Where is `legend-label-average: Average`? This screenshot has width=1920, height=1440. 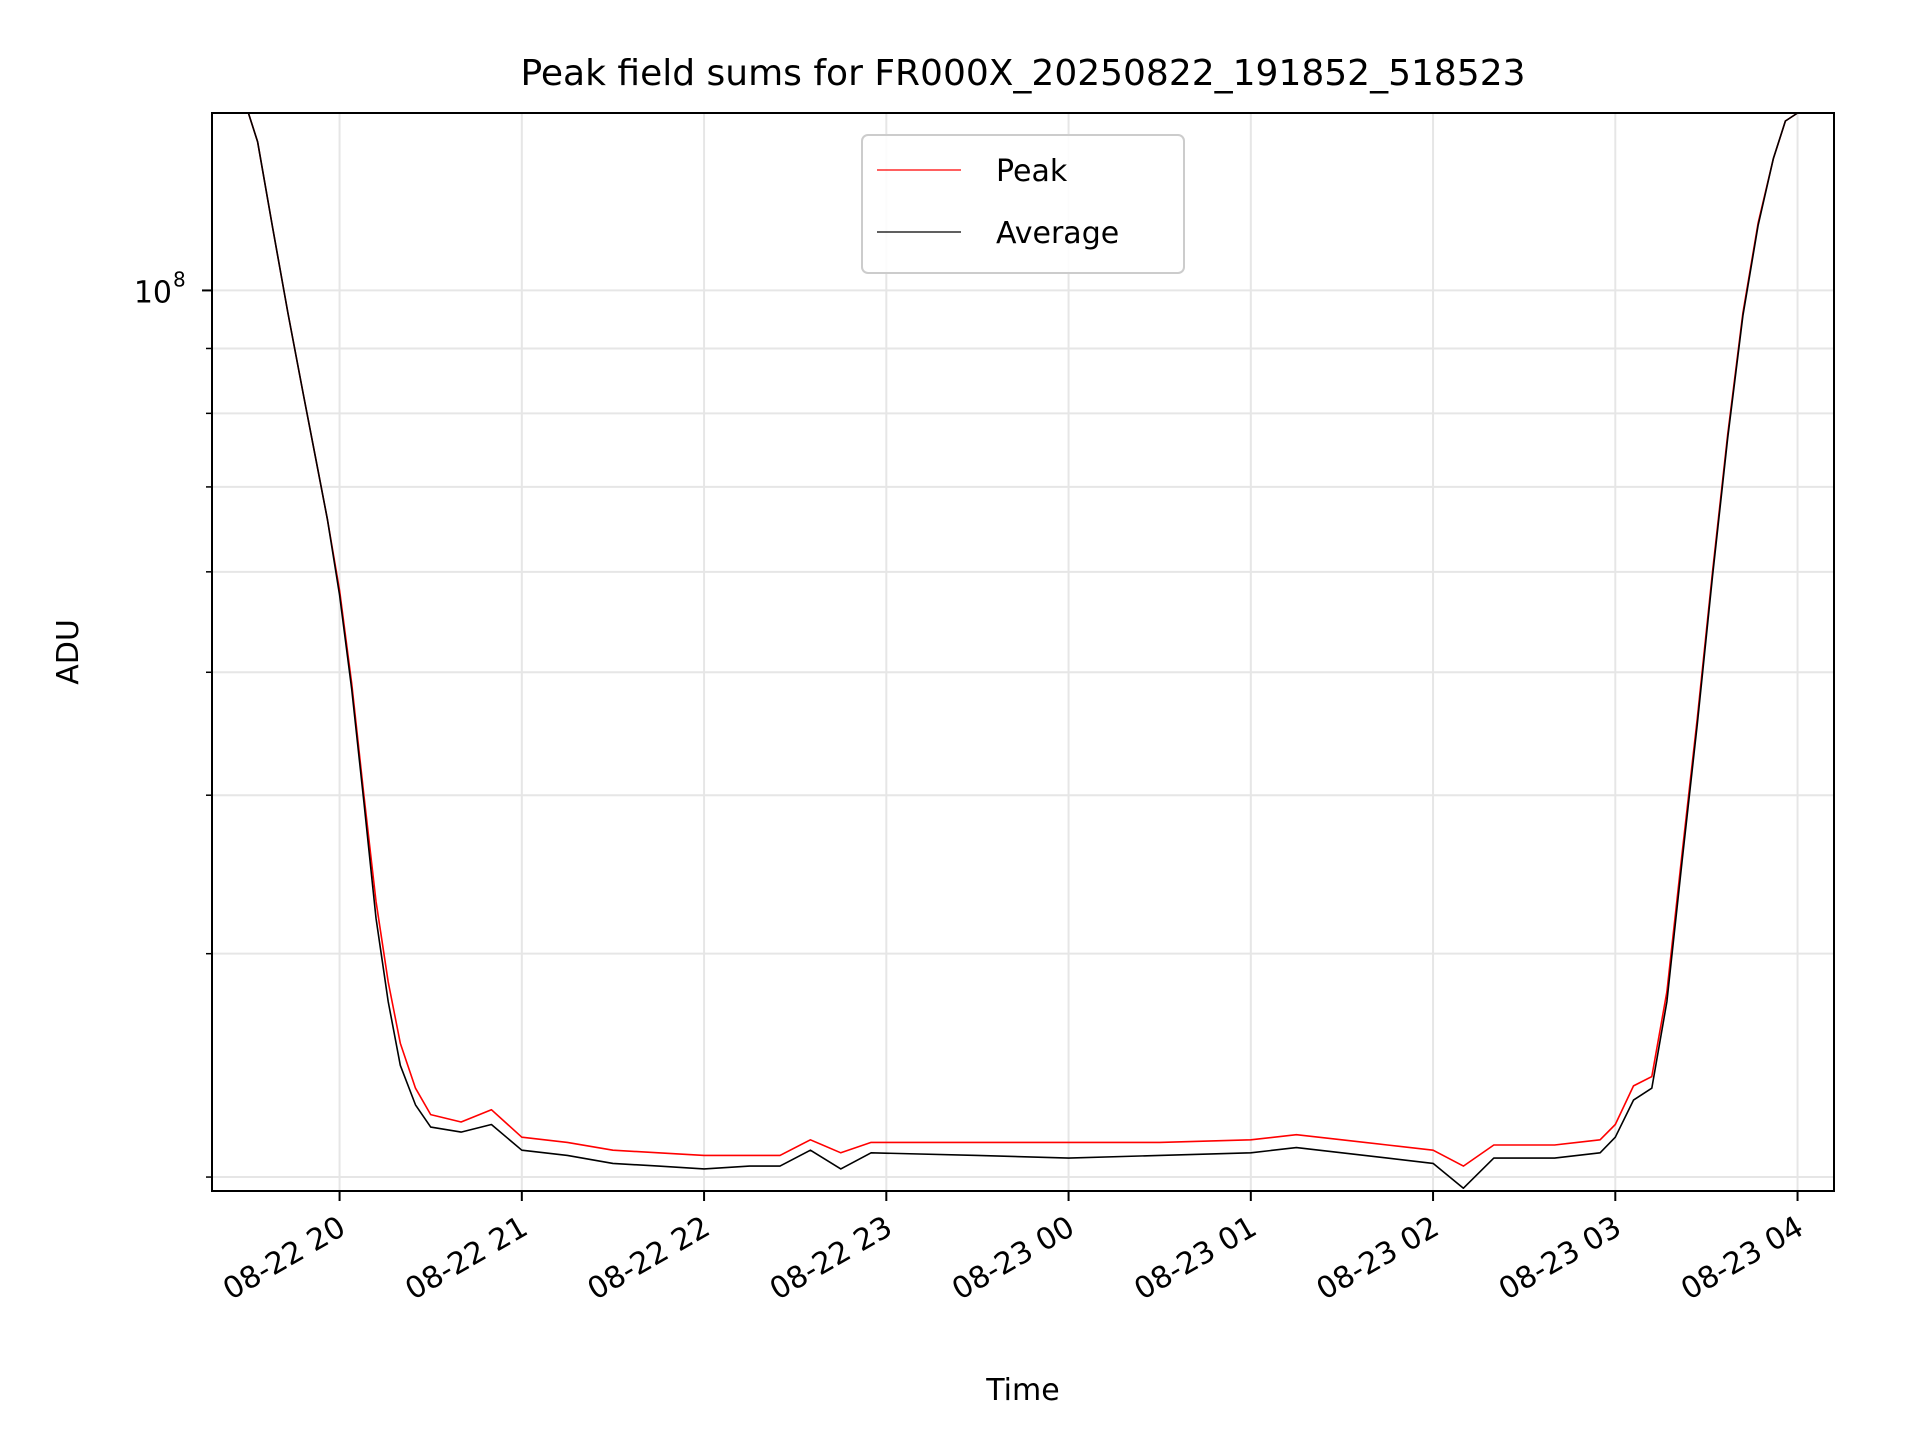 legend-label-average: Average is located at coordinates (1057, 233).